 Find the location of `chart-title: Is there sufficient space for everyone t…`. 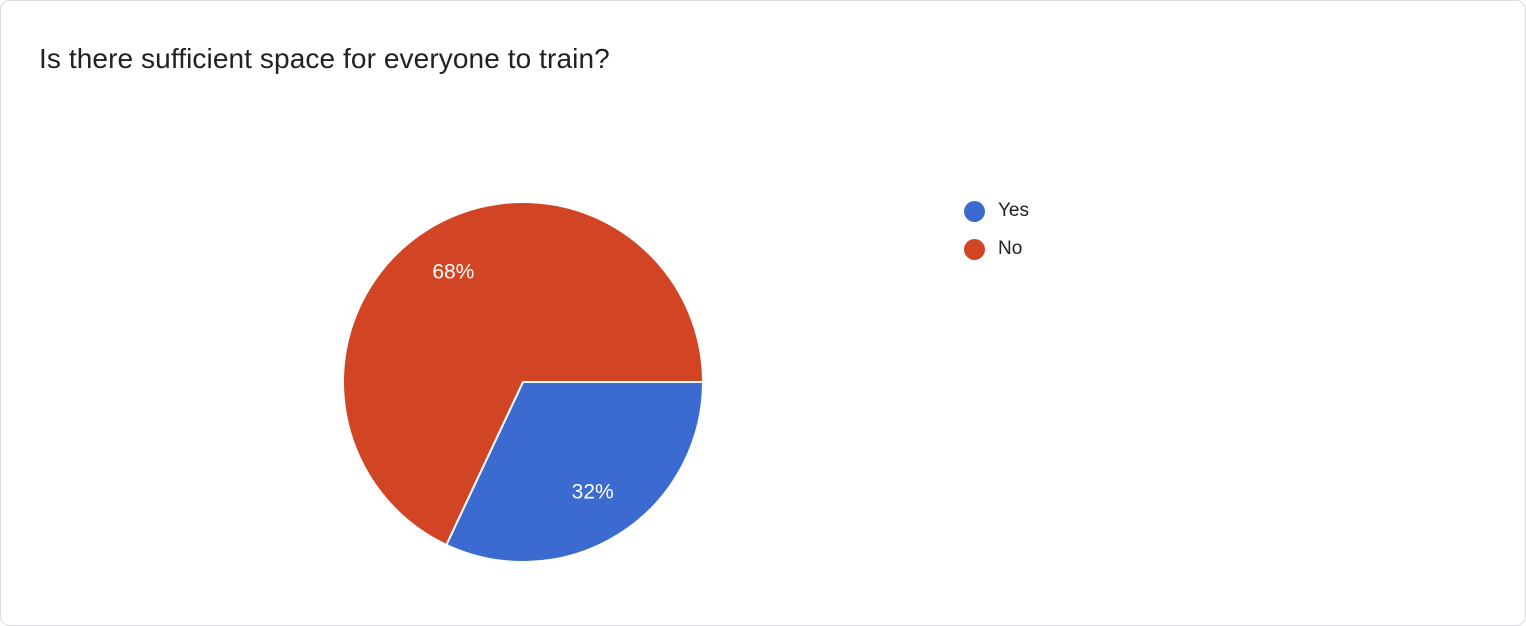

chart-title: Is there sufficient space for everyone t… is located at coordinates (324, 58).